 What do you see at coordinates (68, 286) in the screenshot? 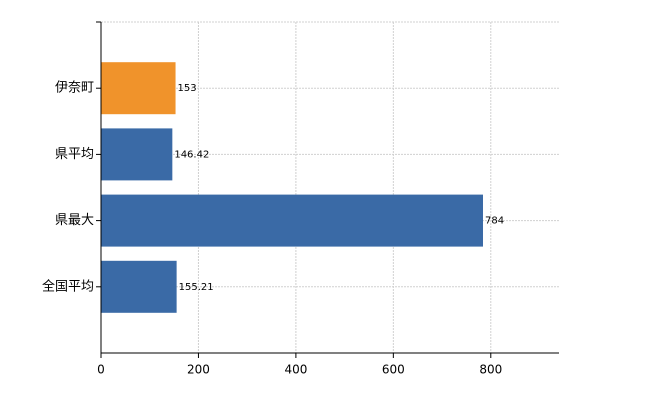
I see `y-tick-label: 全国平均` at bounding box center [68, 286].